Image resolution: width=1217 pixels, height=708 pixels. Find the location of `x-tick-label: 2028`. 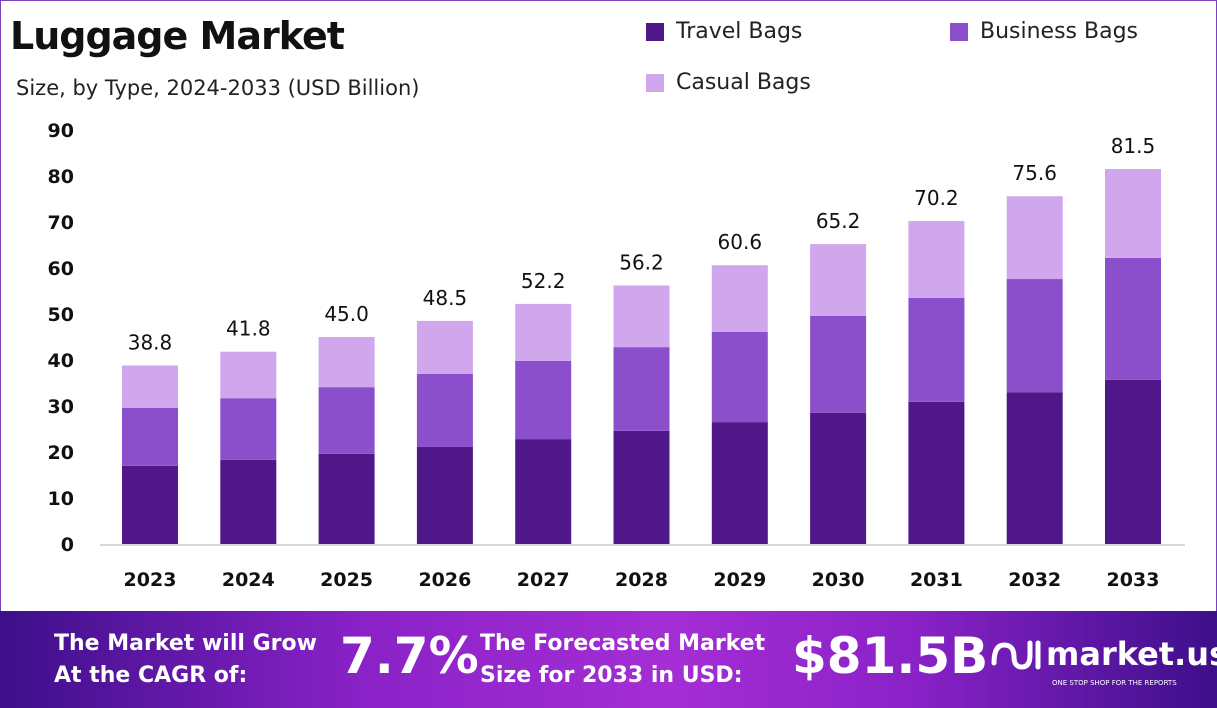

x-tick-label: 2028 is located at coordinates (641, 580).